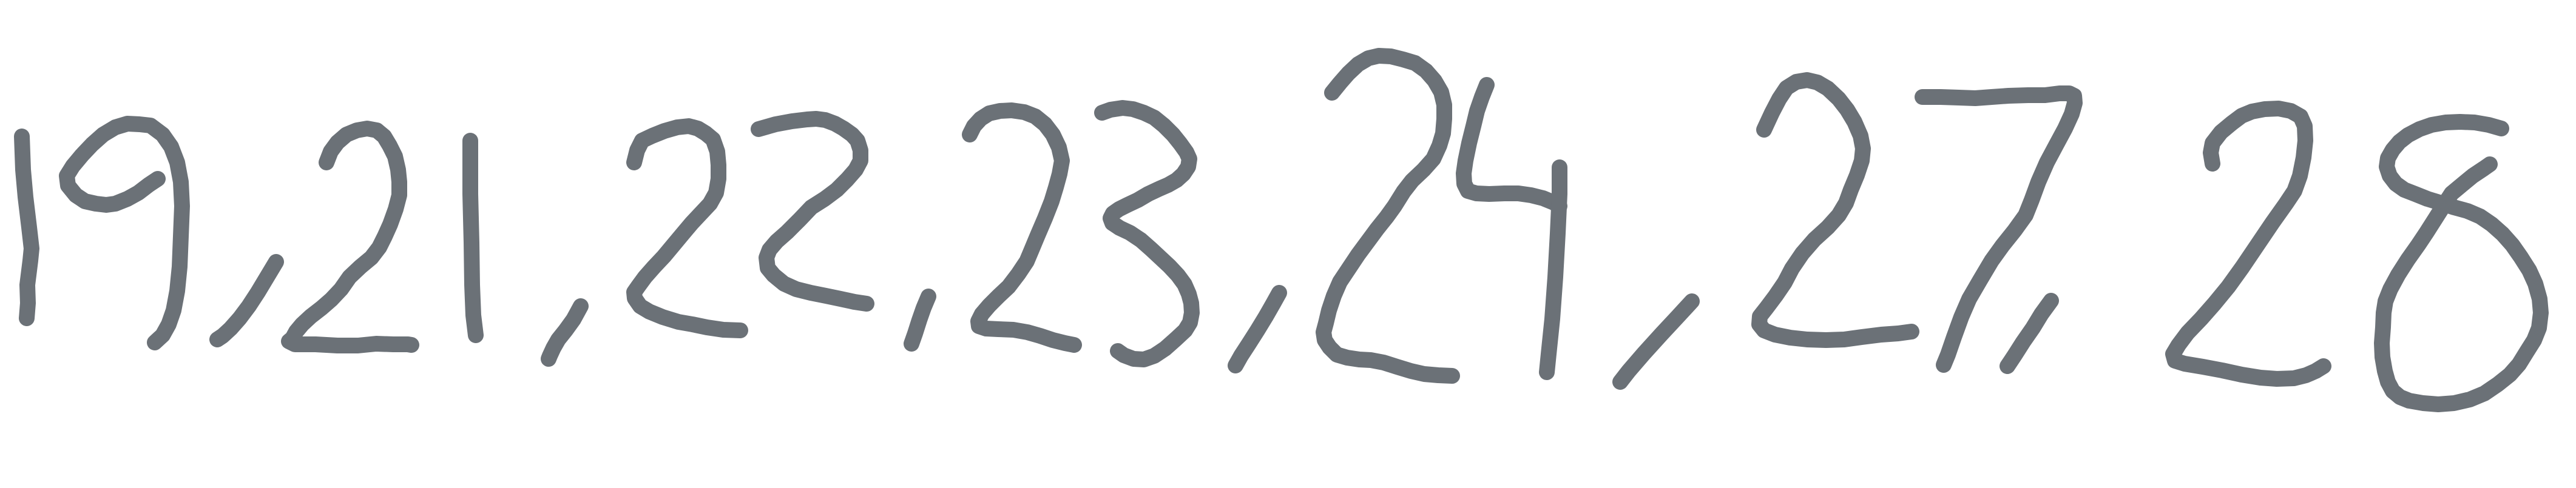  What do you see at coordinates (1835, 210) in the screenshot?
I see `digit-2f` at bounding box center [1835, 210].